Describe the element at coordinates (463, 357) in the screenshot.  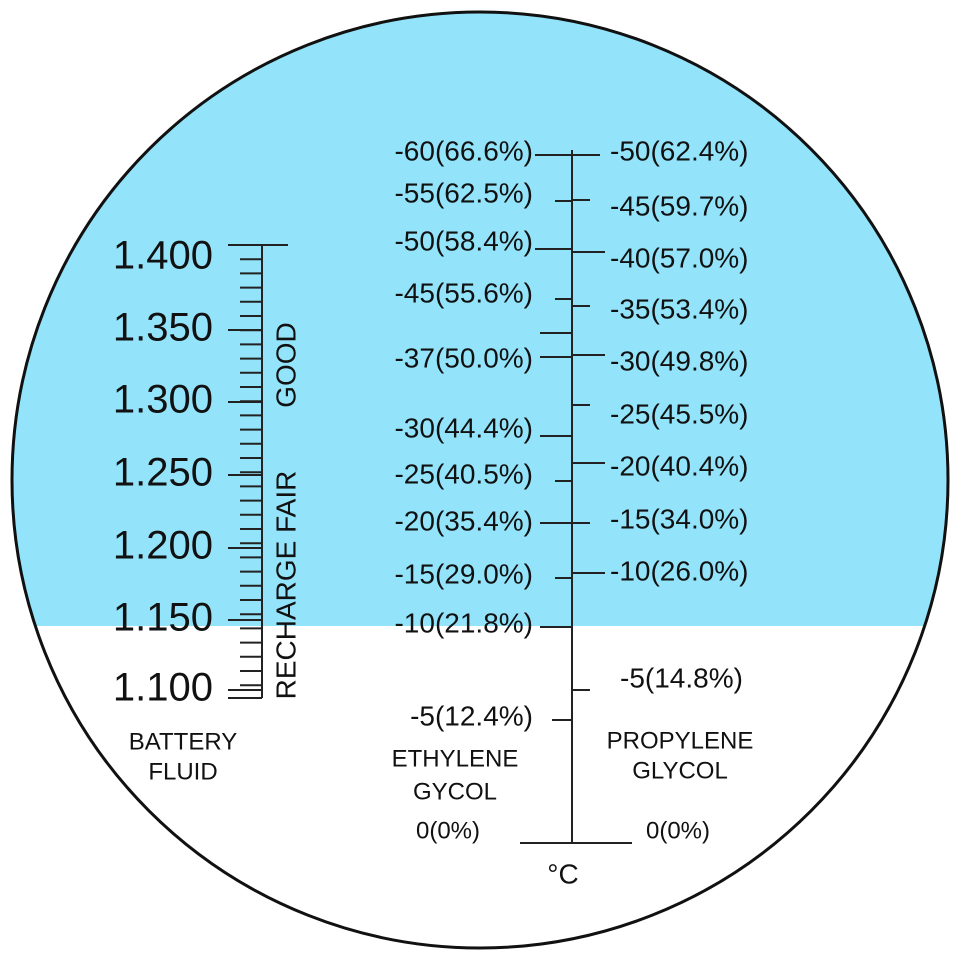
I see `ethylene-label: -37(50.0%)` at that location.